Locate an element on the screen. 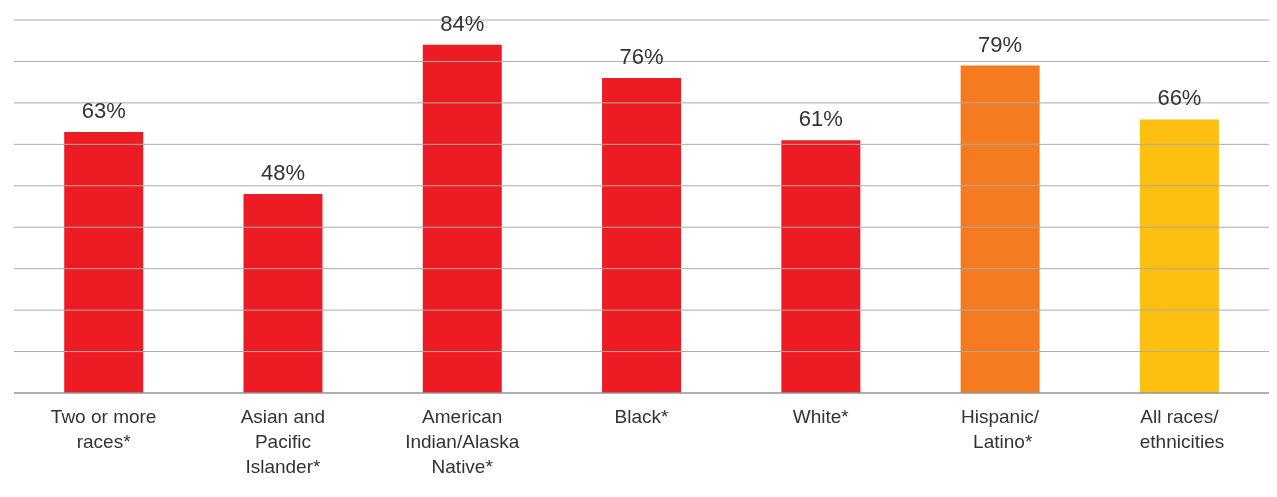 This screenshot has height=497, width=1277. x-tick-label: Asian and Pacific Islander* is located at coordinates (283, 441).